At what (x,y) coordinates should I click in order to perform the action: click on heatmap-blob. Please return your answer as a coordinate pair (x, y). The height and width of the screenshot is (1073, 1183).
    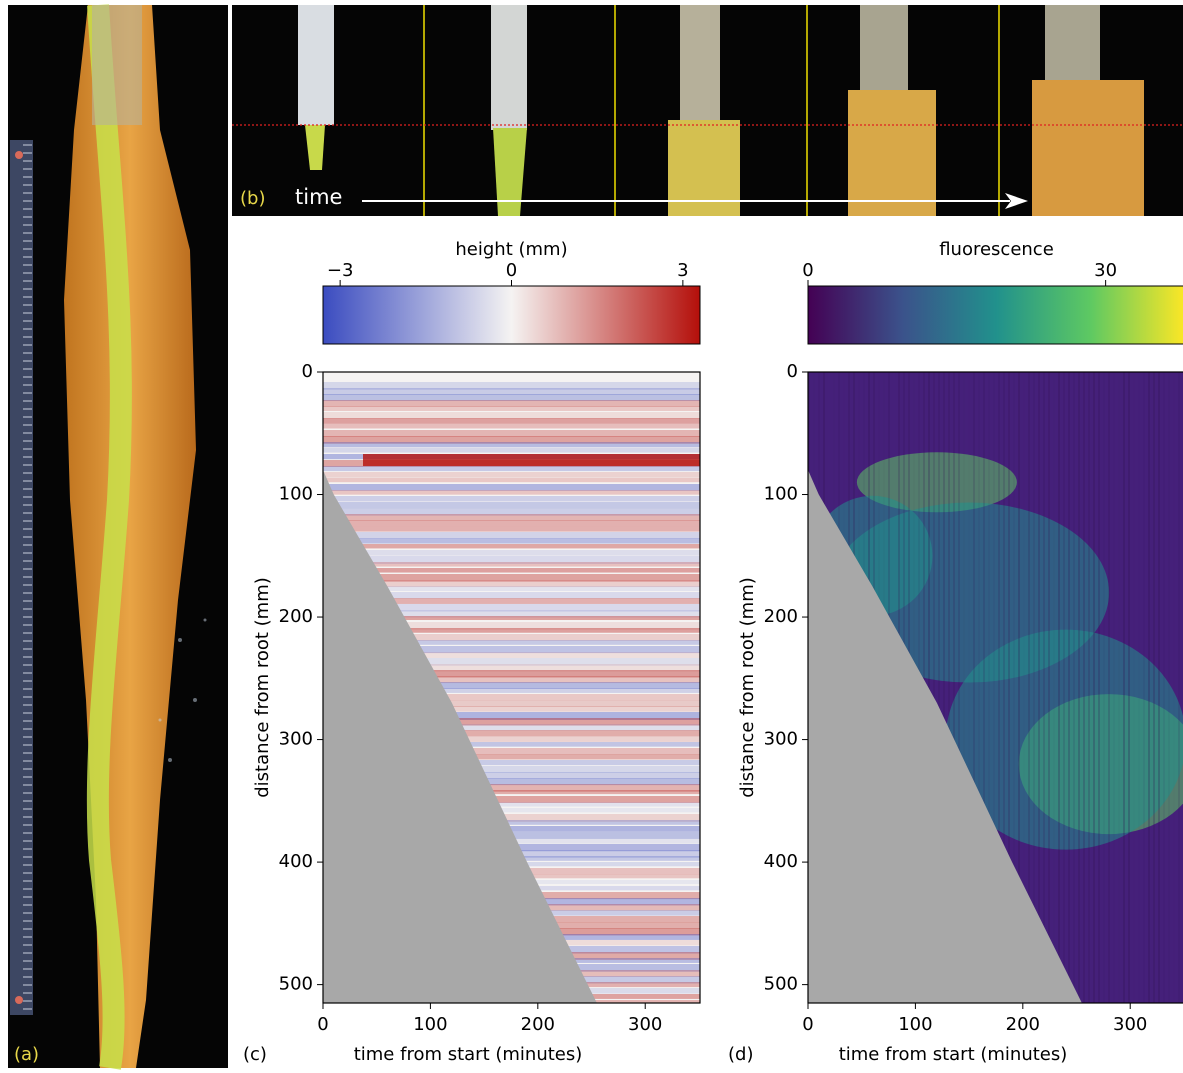
    Looking at the image, I should click on (1064, 739).